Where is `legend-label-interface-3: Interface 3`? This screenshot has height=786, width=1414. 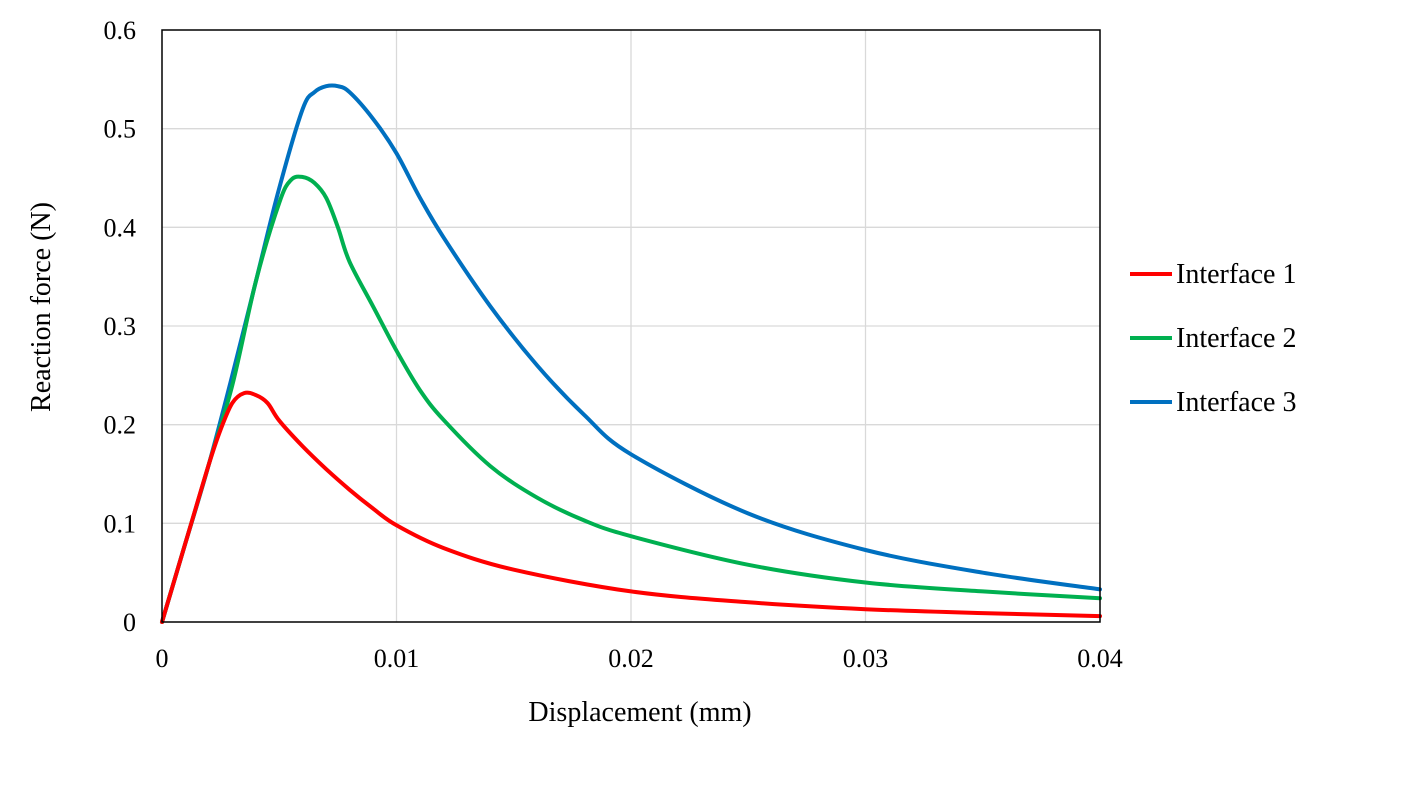
legend-label-interface-3: Interface 3 is located at coordinates (1236, 402).